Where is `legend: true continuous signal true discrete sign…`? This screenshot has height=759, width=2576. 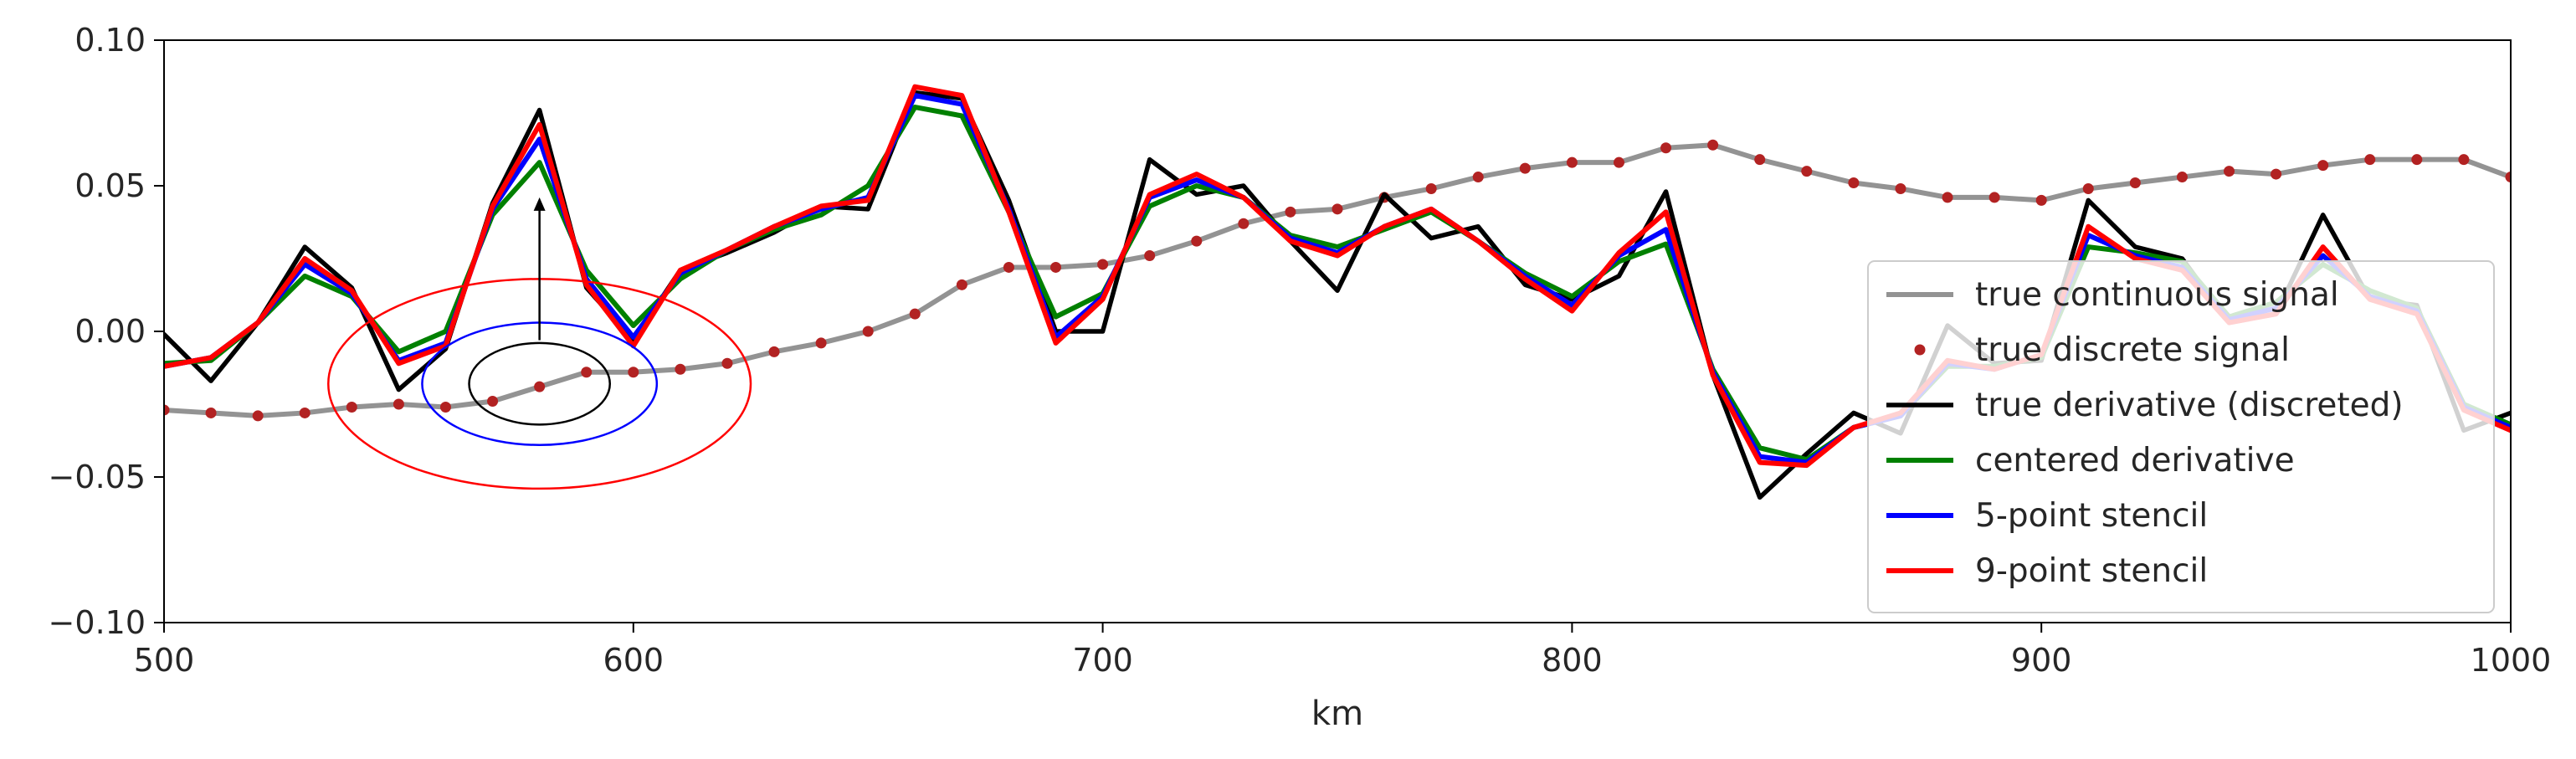
legend: true continuous signal true discrete sign… is located at coordinates (2181, 436).